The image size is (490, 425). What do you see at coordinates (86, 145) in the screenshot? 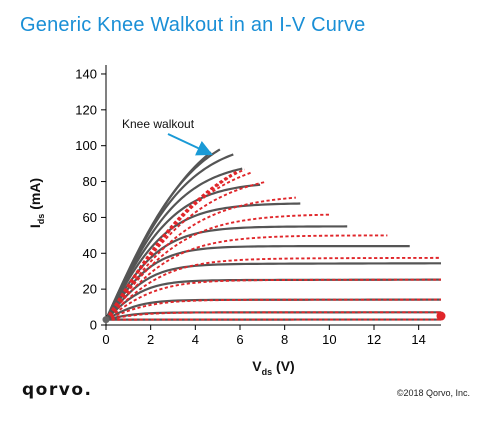
I see `y-tick-label: 100` at bounding box center [86, 145].